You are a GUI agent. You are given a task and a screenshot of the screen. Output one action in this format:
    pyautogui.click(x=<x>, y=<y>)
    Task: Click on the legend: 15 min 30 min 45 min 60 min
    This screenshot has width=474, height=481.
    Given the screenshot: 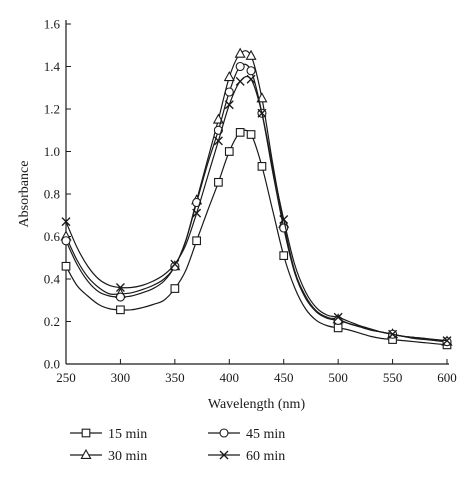 What is the action you would take?
    pyautogui.click(x=177, y=445)
    